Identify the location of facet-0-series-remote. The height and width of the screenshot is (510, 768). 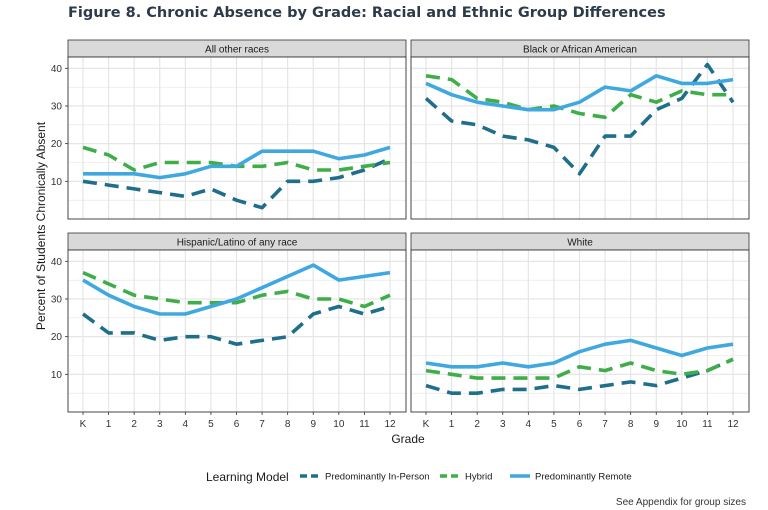
(237, 162).